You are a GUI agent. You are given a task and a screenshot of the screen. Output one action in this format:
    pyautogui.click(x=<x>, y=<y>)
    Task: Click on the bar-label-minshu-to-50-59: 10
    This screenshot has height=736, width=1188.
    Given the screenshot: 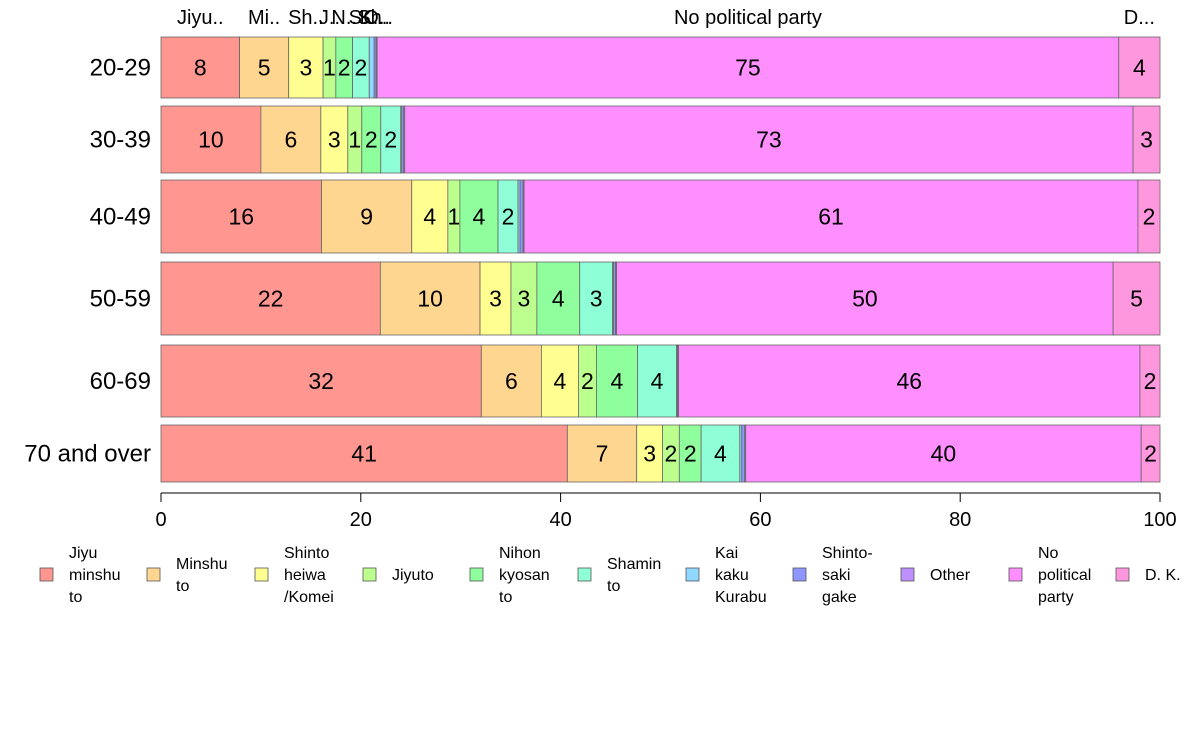 What is the action you would take?
    pyautogui.click(x=430, y=299)
    